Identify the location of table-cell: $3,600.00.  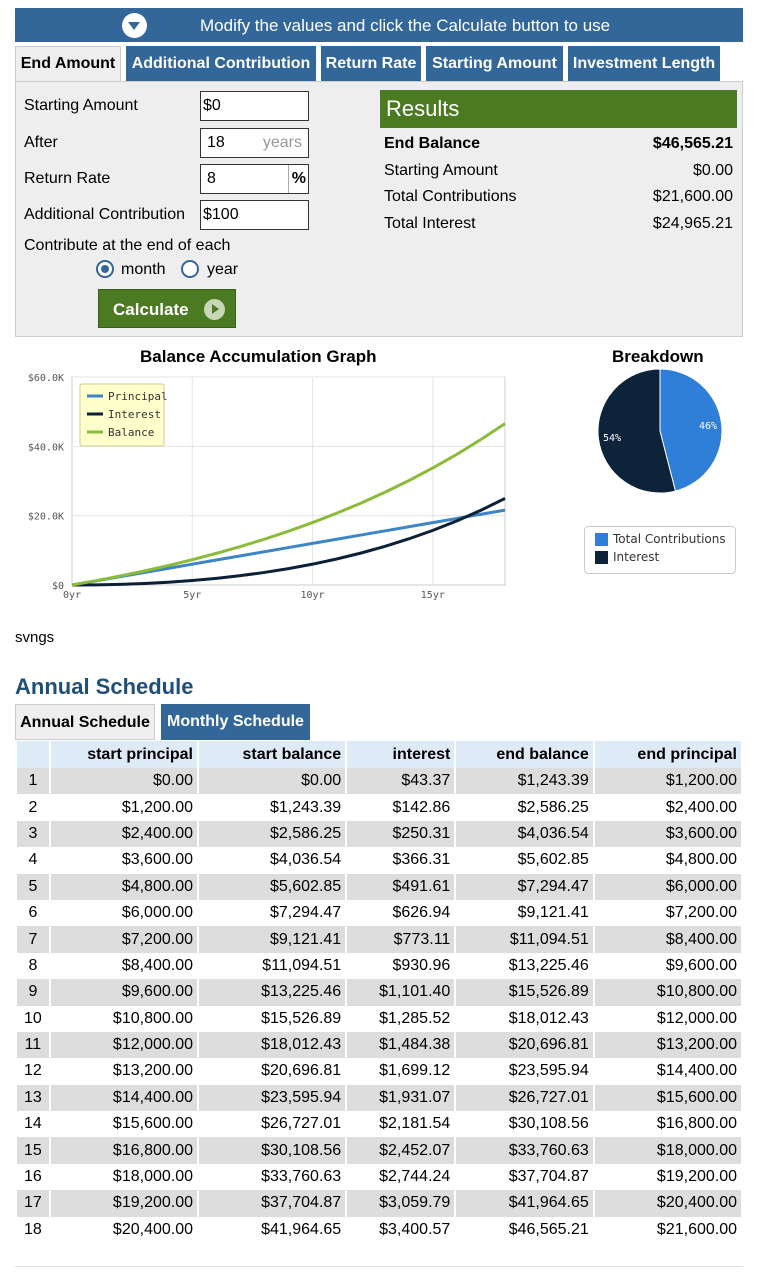
(157, 860).